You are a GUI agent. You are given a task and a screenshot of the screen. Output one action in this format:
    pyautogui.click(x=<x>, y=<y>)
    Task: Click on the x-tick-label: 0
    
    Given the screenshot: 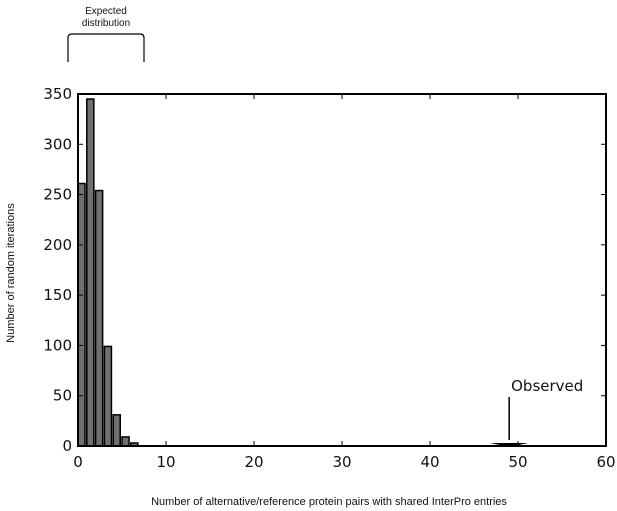 What is the action you would take?
    pyautogui.click(x=78, y=462)
    